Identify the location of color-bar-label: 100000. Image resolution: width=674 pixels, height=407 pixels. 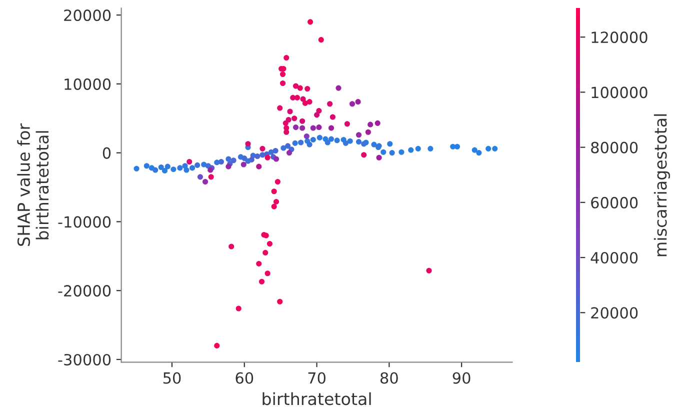
(620, 92).